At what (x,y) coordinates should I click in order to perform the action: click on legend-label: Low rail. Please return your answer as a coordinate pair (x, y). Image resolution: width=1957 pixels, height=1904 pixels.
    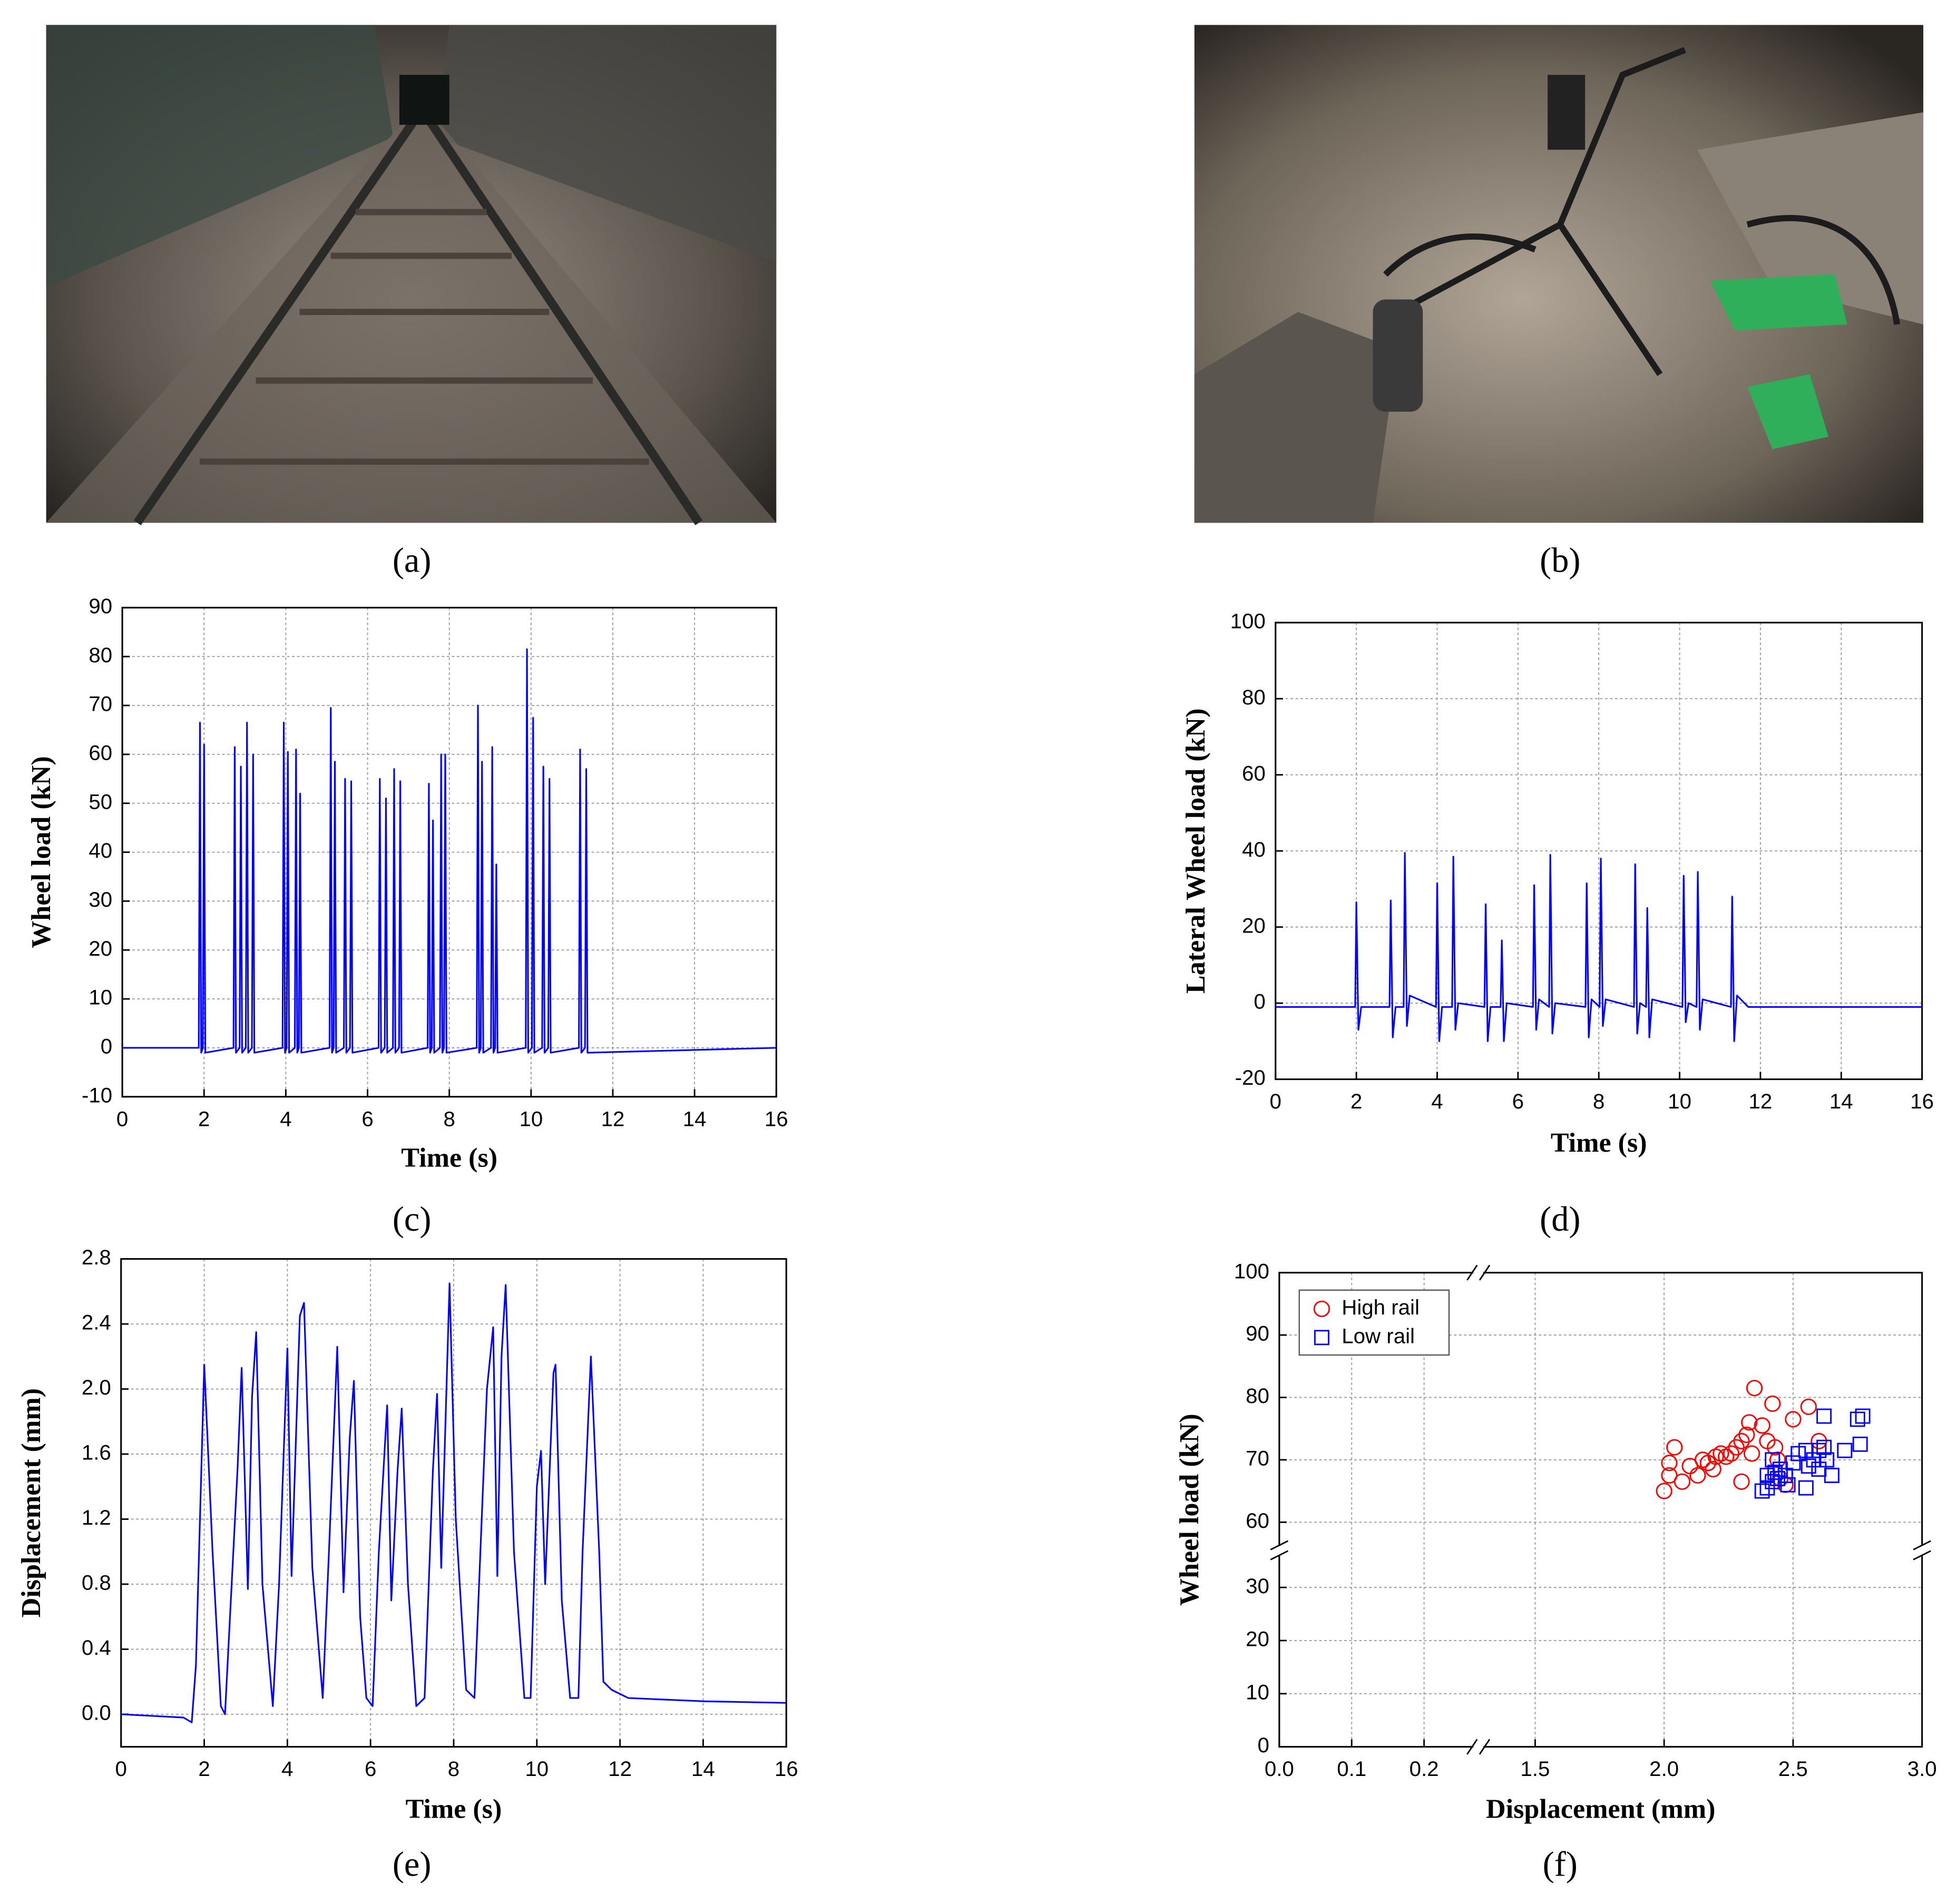
    Looking at the image, I should click on (1378, 1336).